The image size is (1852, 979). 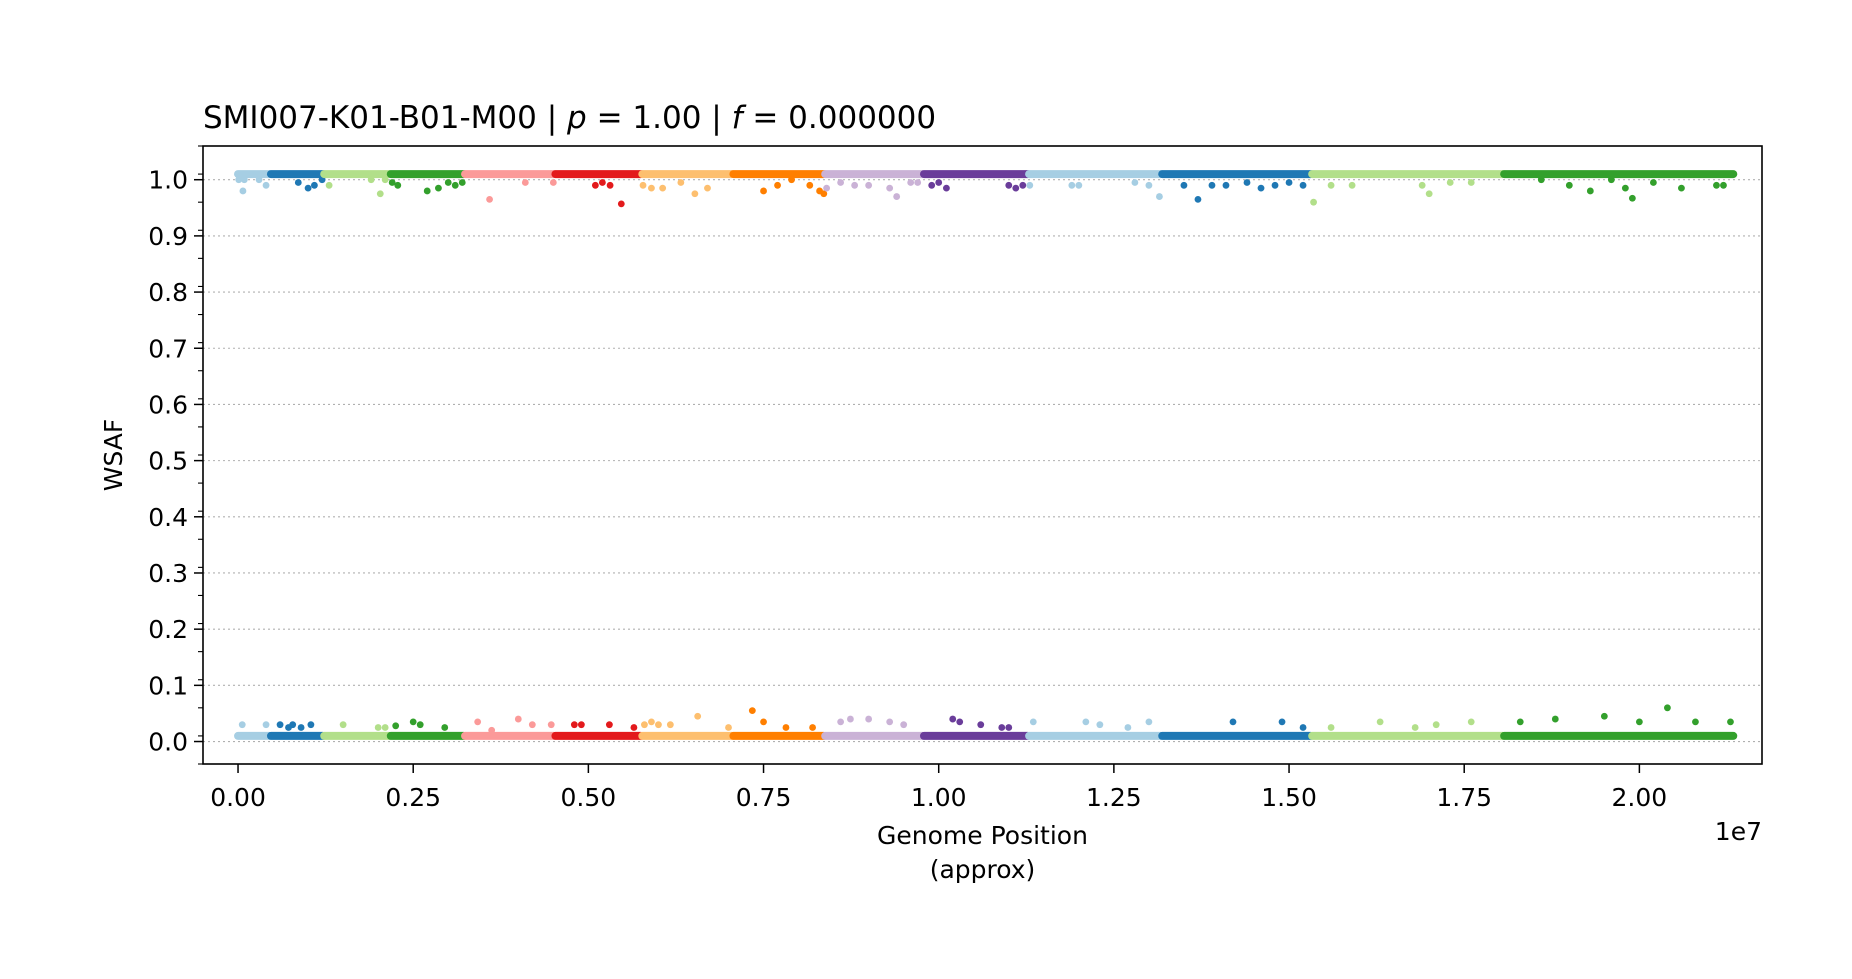 What do you see at coordinates (840, 118) in the screenshot?
I see `chart-title-part: = 0.000000` at bounding box center [840, 118].